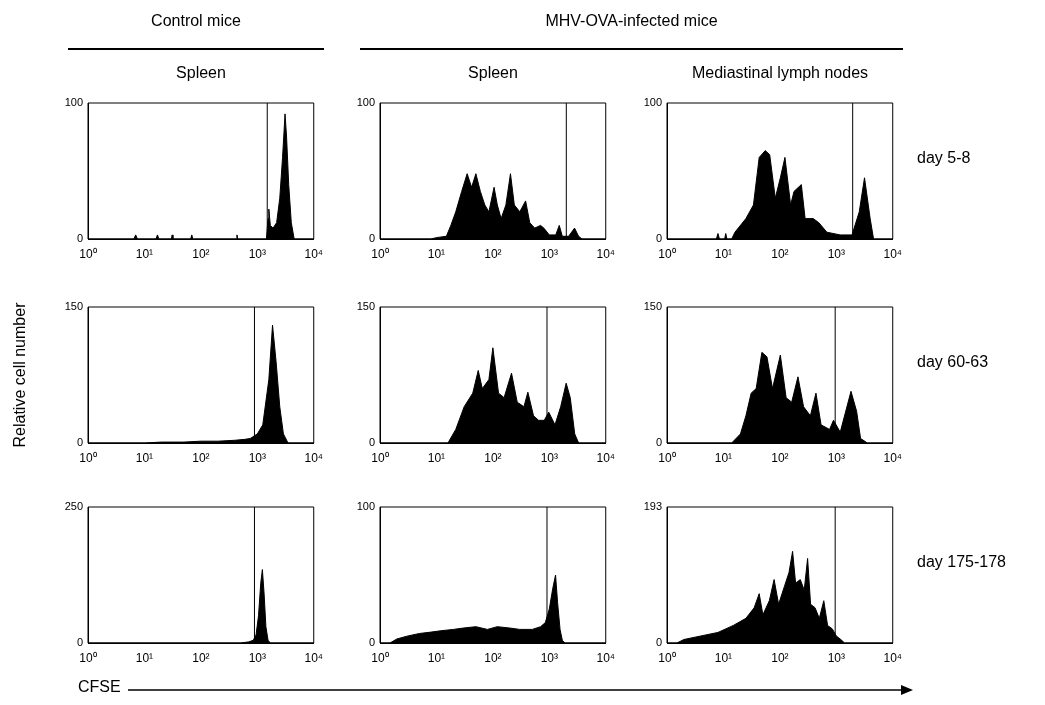  I want to click on text: day 175-178, so click(961, 562).